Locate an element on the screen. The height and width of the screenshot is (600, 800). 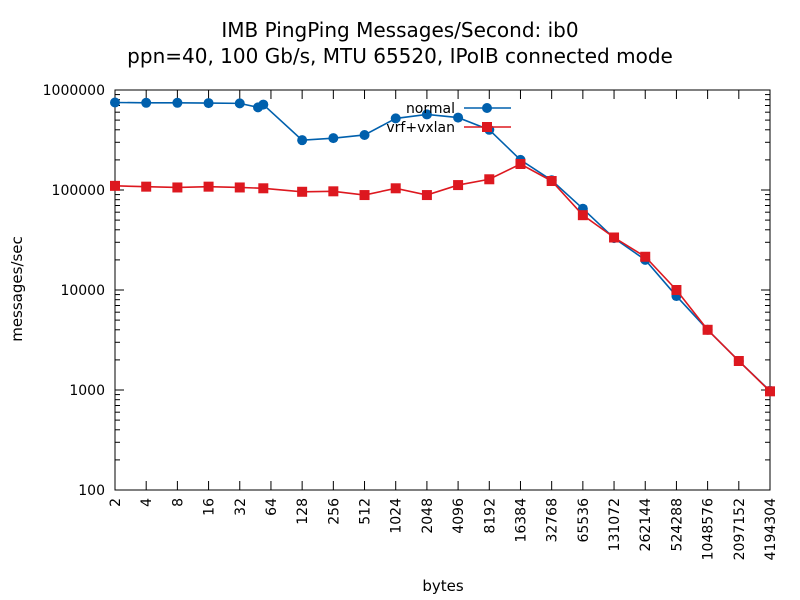
x-tick-label: 128 is located at coordinates (303, 511).